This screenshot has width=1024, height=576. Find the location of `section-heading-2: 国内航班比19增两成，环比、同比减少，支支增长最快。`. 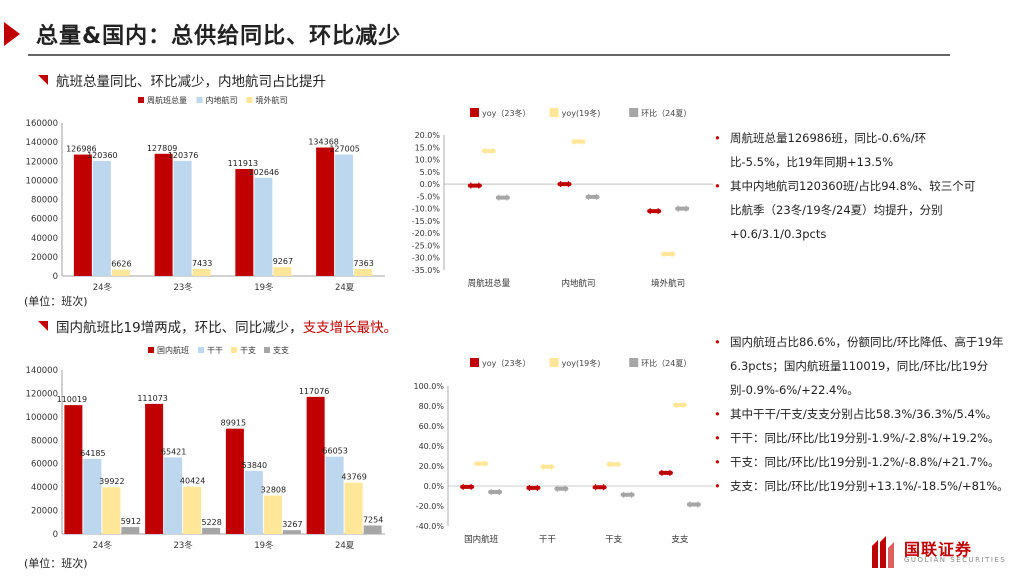

section-heading-2: 国内航班比19增两成，环比、同比减少，支支增长最快。 is located at coordinates (217, 326).